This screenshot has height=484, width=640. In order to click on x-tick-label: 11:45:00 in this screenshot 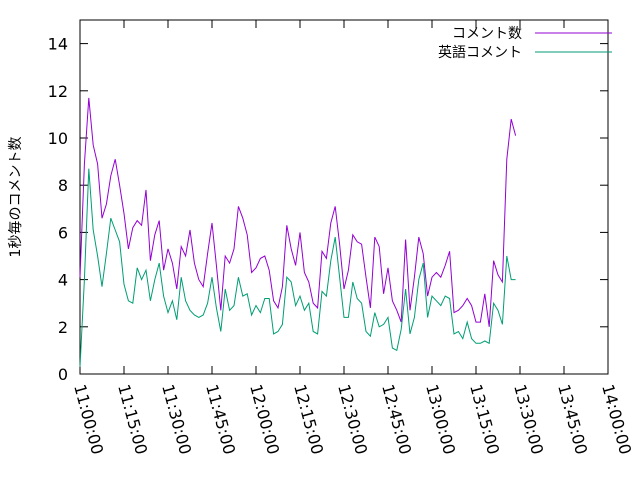, I will do `click(220, 419)`.